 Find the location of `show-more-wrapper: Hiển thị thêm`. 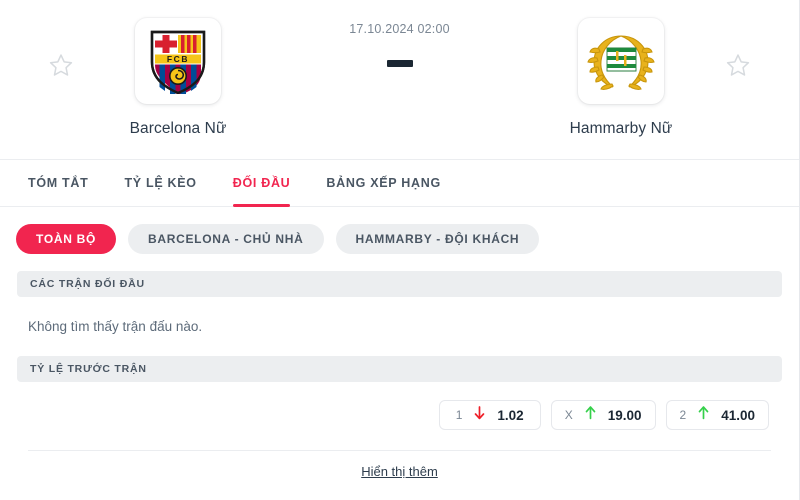

show-more-wrapper: Hiển thị thêm is located at coordinates (399, 465).